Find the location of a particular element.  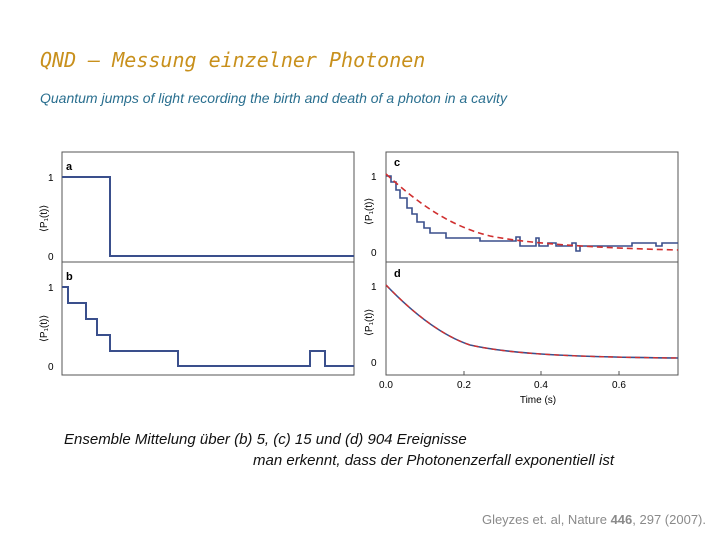

panel-c-ytick-1: 1 is located at coordinates (374, 177).